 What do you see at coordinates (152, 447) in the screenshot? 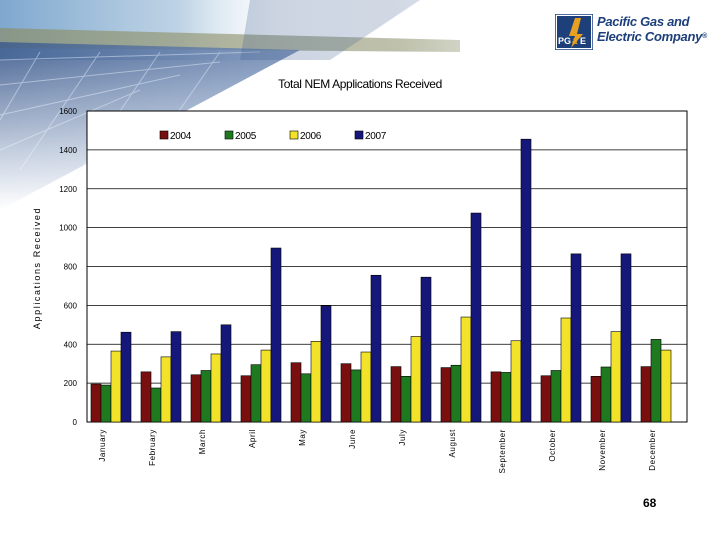
I see `x-tick-label: February` at bounding box center [152, 447].